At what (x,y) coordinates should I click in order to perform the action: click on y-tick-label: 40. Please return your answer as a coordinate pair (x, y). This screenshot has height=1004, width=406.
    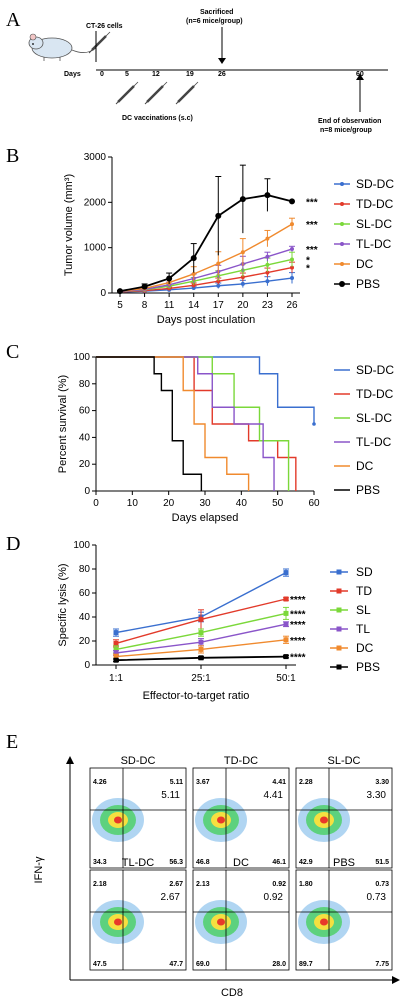
    Looking at the image, I should click on (85, 617).